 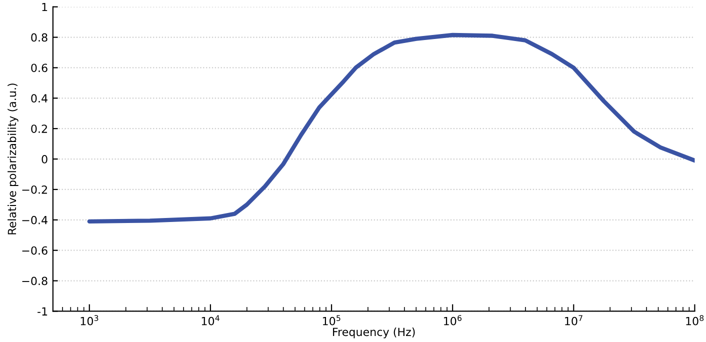 I want to click on y-tick-label: −0.8, so click(x=35, y=281).